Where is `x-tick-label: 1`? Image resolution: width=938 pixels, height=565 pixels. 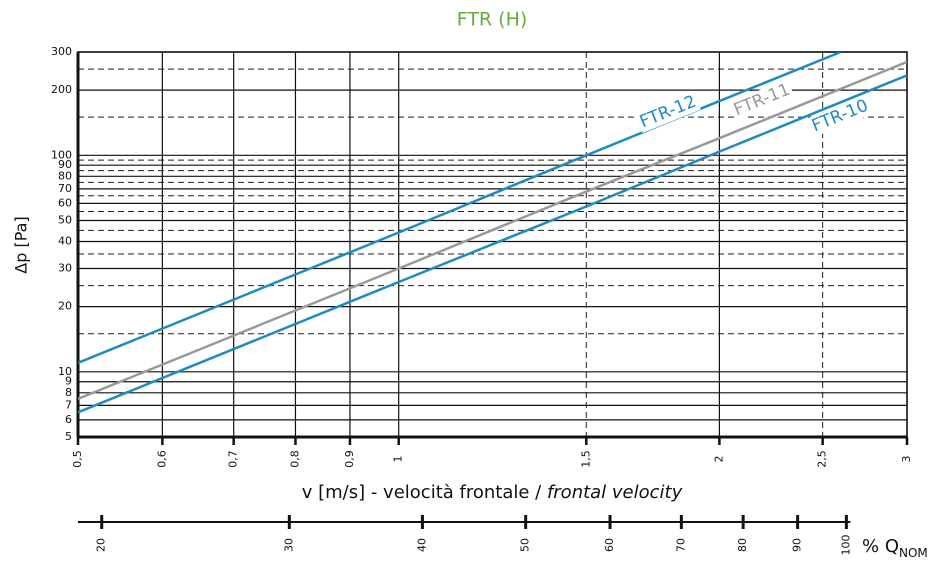
x-tick-label: 1 is located at coordinates (398, 459).